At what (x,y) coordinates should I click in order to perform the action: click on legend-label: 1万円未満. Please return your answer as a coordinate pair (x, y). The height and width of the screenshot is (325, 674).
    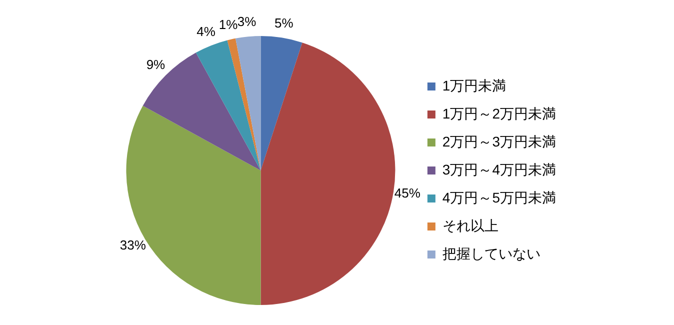
    Looking at the image, I should click on (474, 85).